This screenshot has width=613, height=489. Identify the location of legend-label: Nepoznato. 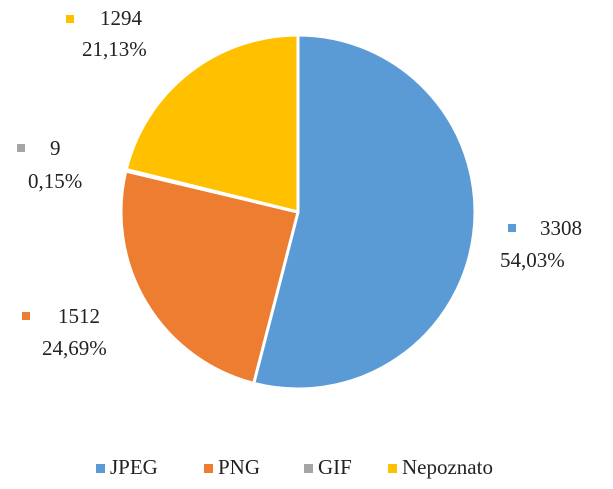
(447, 467).